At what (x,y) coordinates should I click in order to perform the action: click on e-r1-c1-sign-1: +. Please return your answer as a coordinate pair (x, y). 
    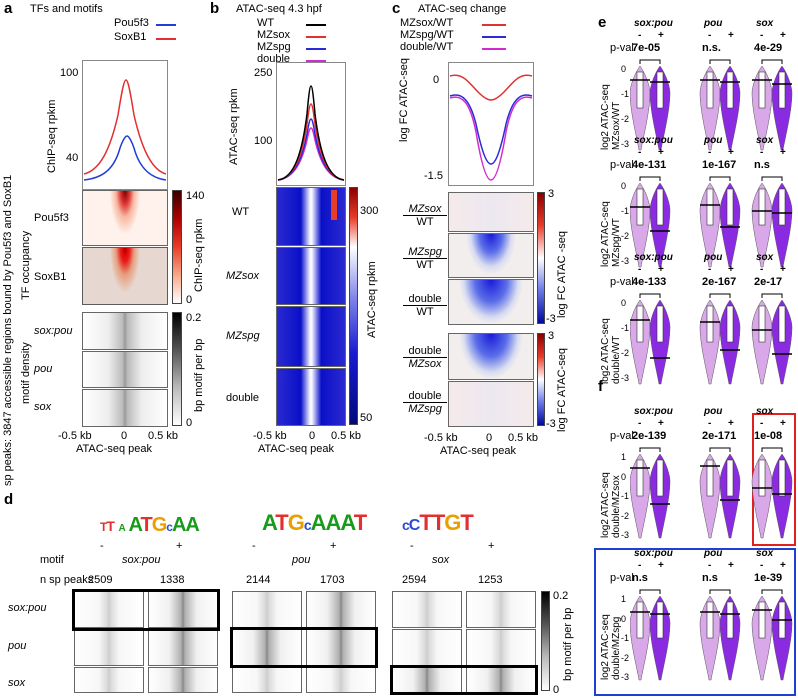
    Looking at the image, I should click on (731, 152).